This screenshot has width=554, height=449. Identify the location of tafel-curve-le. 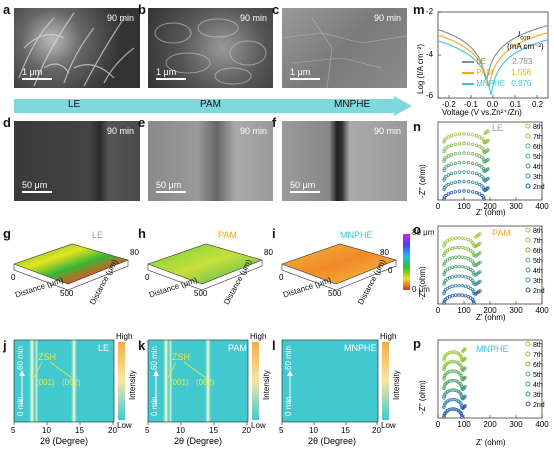
(493, 52).